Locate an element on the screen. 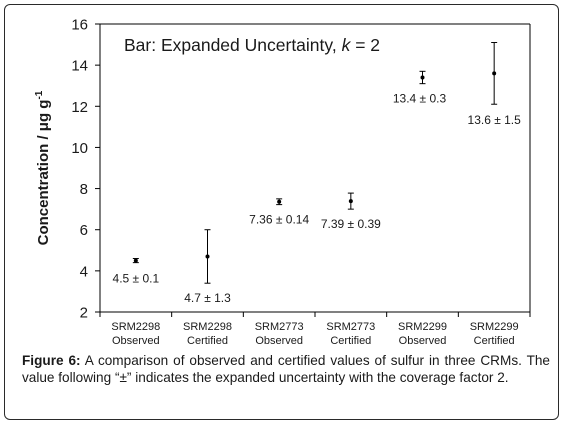  y-axis-label-main: Concentration / μg g is located at coordinates (43, 173).